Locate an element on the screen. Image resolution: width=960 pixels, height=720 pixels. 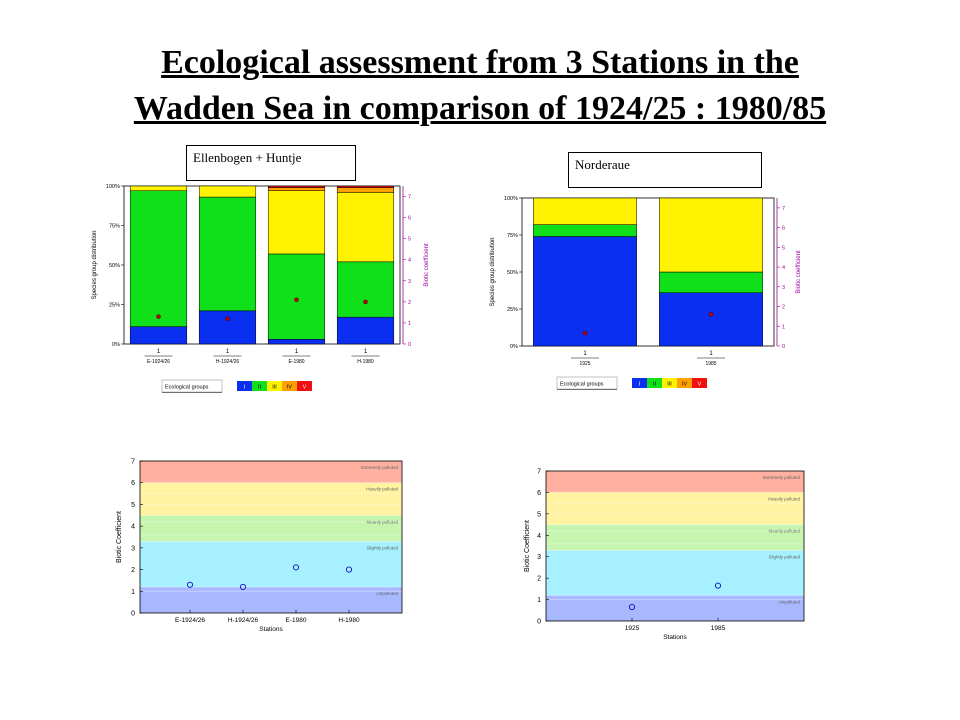
band-label: Extremely polluted is located at coordinates (380, 467).